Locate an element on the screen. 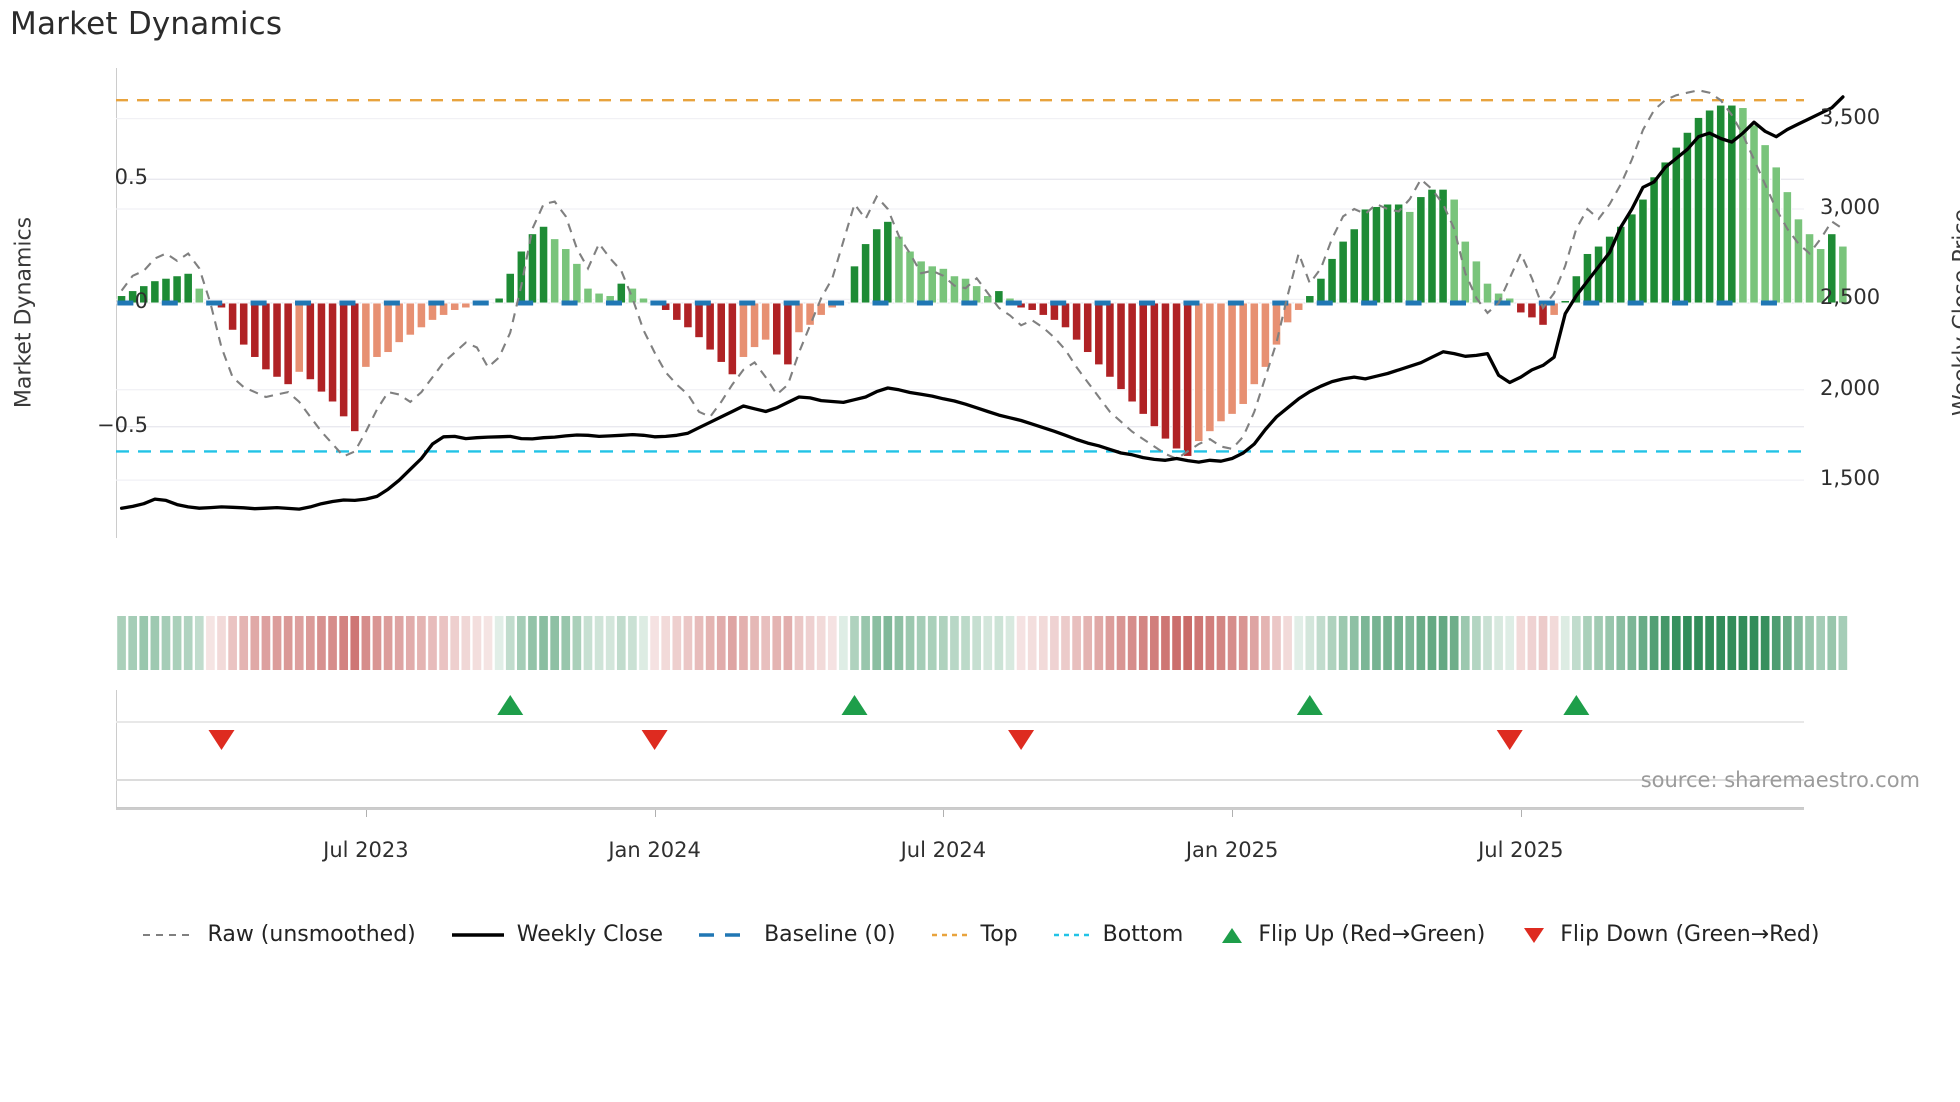  legend-item-2: Baseline (0) is located at coordinates (796, 934).